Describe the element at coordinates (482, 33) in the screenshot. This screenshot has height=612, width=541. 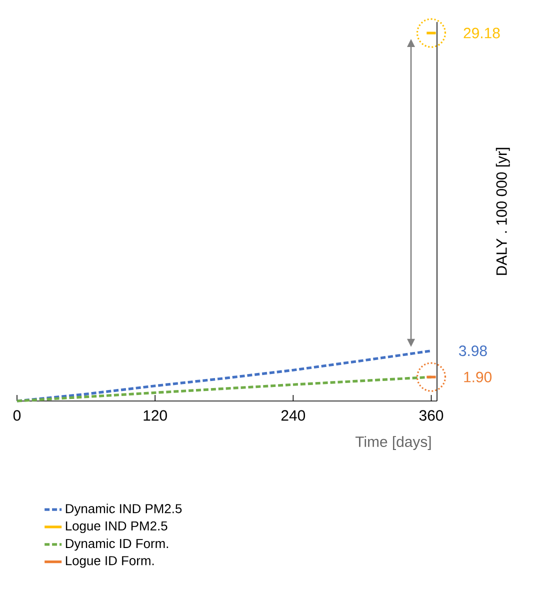
I see `data-label: 29.18` at that location.